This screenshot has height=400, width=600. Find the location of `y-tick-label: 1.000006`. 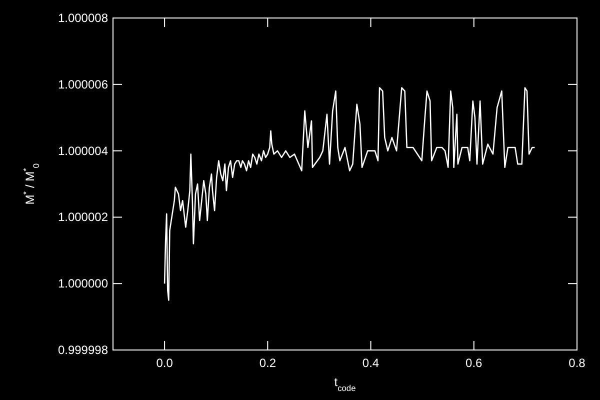

y-tick-label: 1.000006 is located at coordinates (83, 84).